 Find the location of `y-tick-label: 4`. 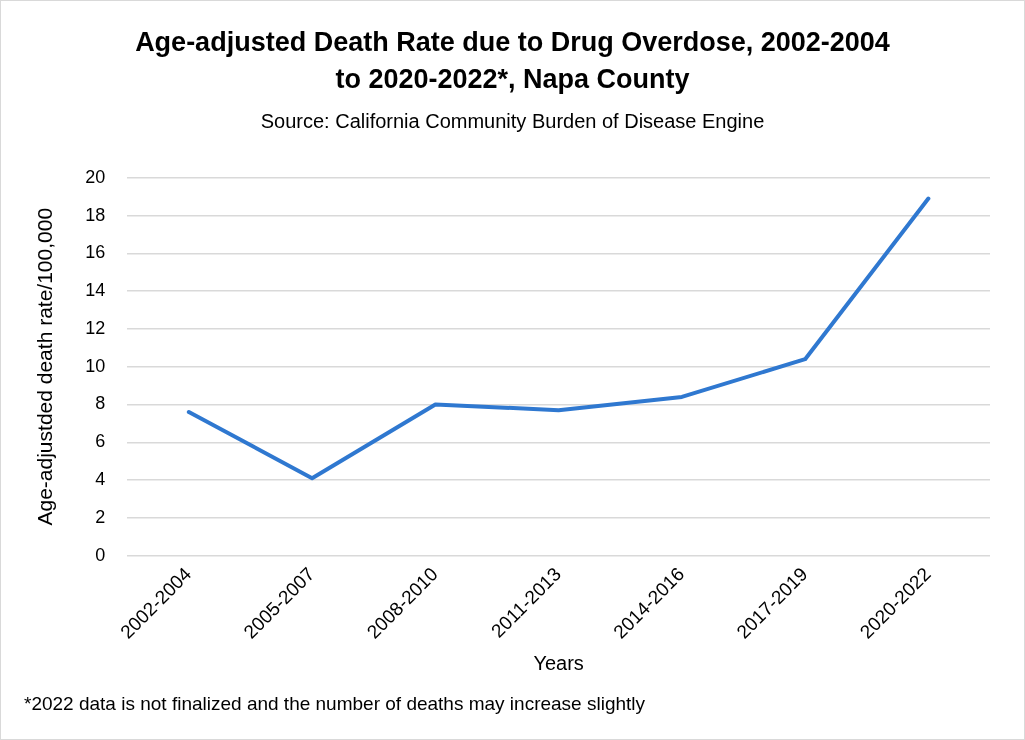

y-tick-label: 4 is located at coordinates (100, 479).